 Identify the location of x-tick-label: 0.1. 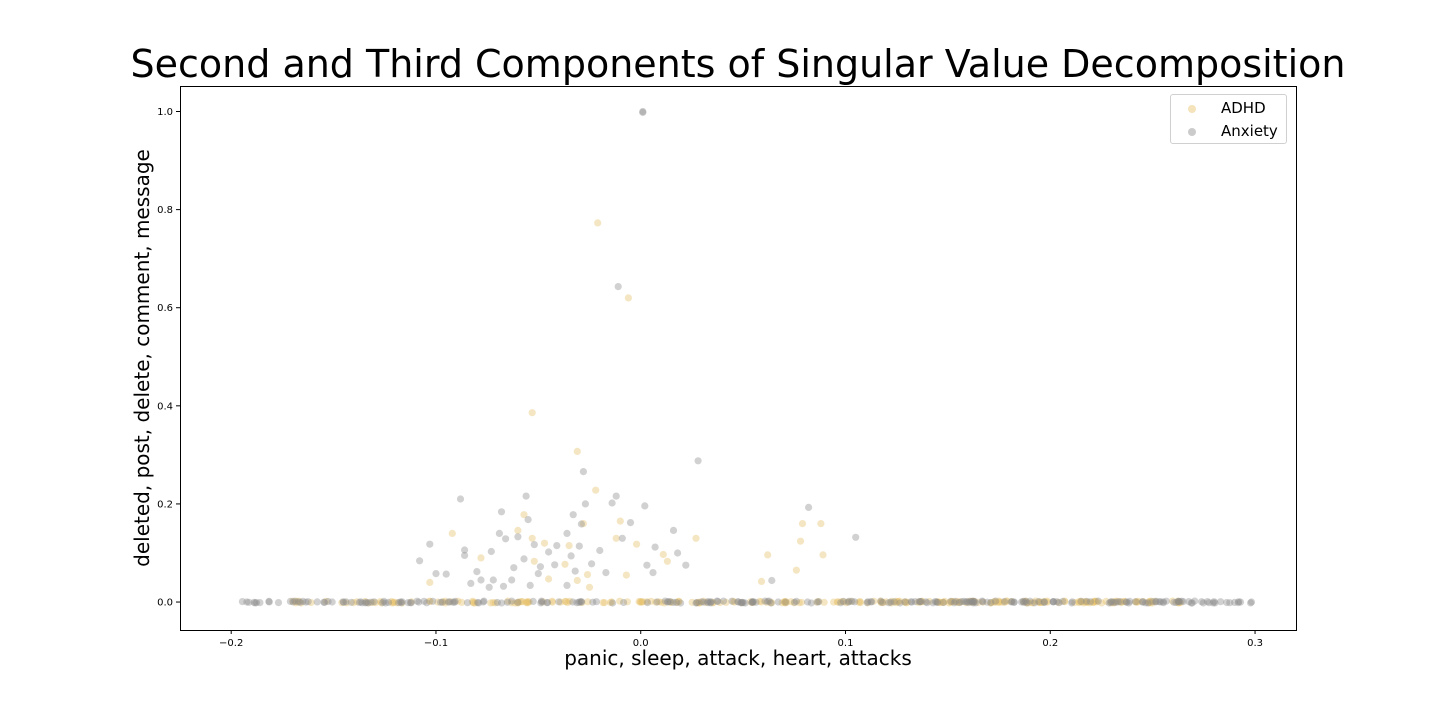
(846, 643).